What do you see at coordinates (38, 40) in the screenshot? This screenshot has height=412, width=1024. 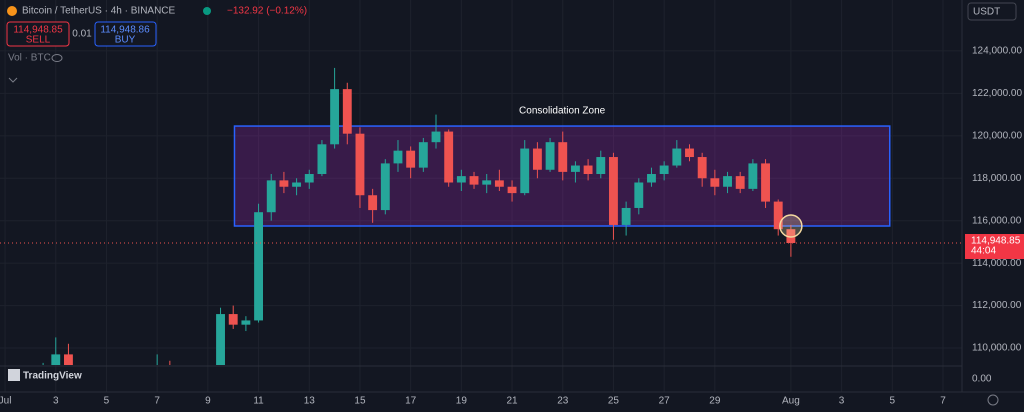 I see `sell-label: SELL` at bounding box center [38, 40].